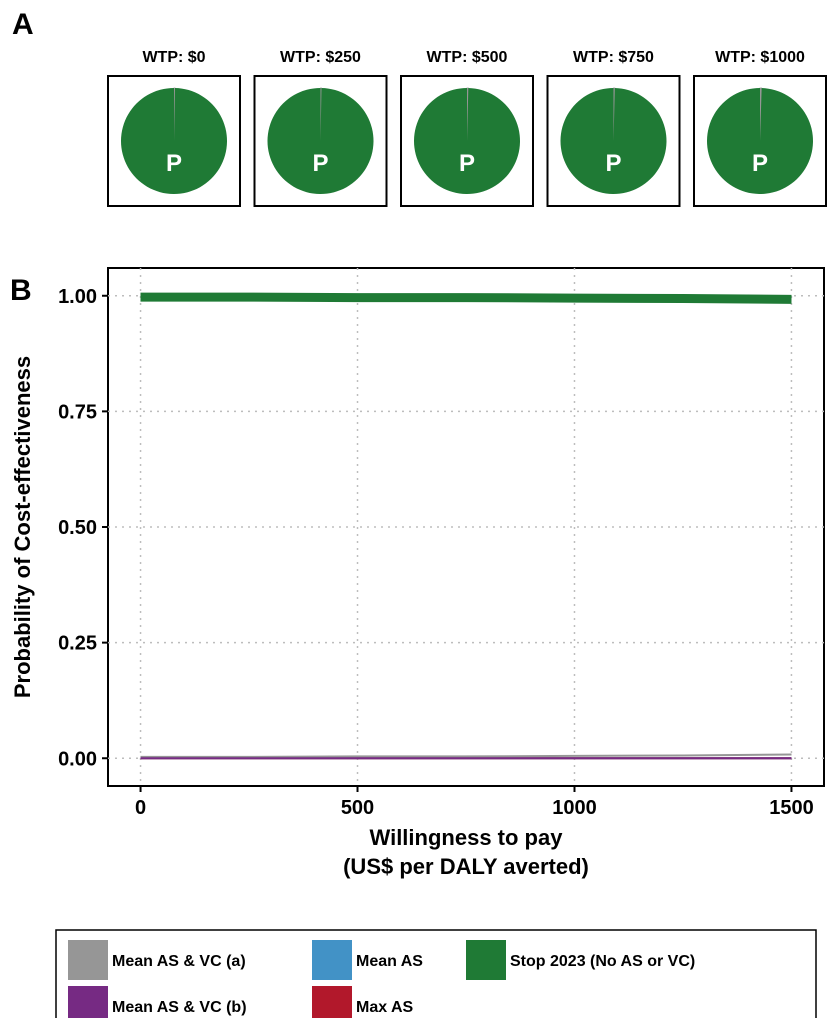 The width and height of the screenshot is (828, 1018). Describe the element at coordinates (467, 837) in the screenshot. I see `x-axis-title-line1: Willingness to pay` at that location.